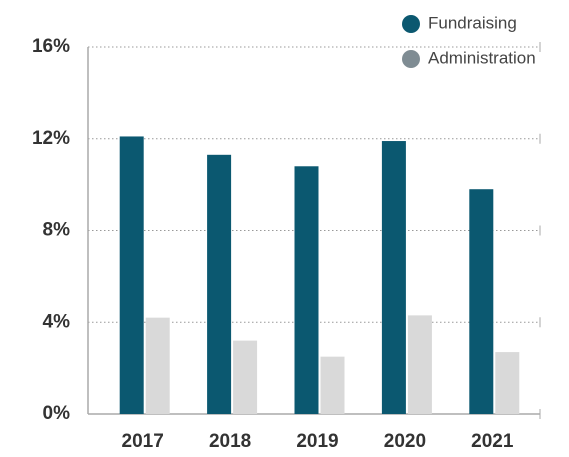 Image resolution: width=569 pixels, height=457 pixels. I want to click on y-tick-label: 12%, so click(51, 138).